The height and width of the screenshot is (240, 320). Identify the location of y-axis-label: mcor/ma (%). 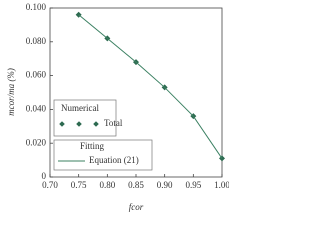
(11, 92).